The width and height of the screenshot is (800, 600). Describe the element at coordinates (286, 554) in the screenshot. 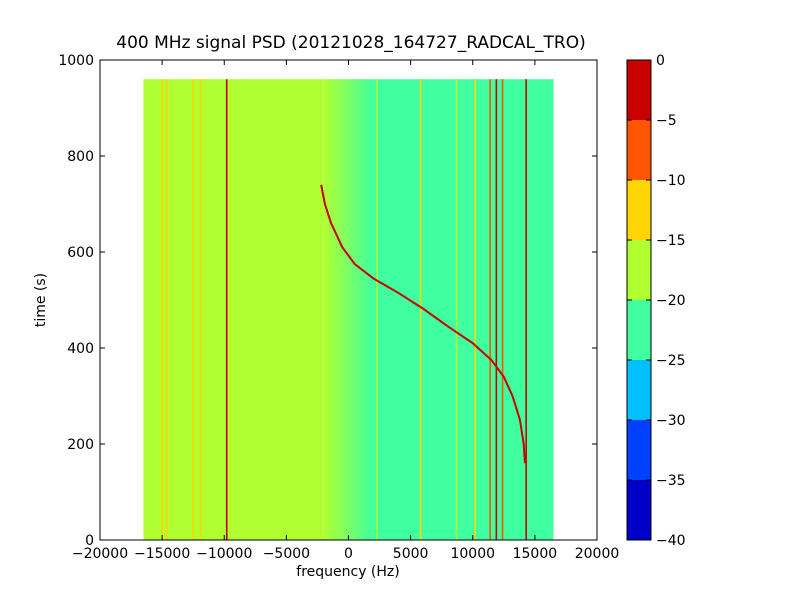

I see `x-tick-label: −5000` at that location.